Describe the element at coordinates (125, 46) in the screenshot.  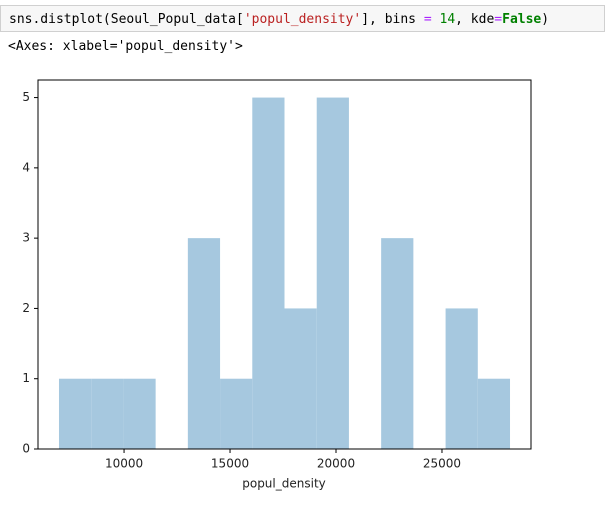
I see `output-text: <Axes: xlabel='popul_density'>` at that location.